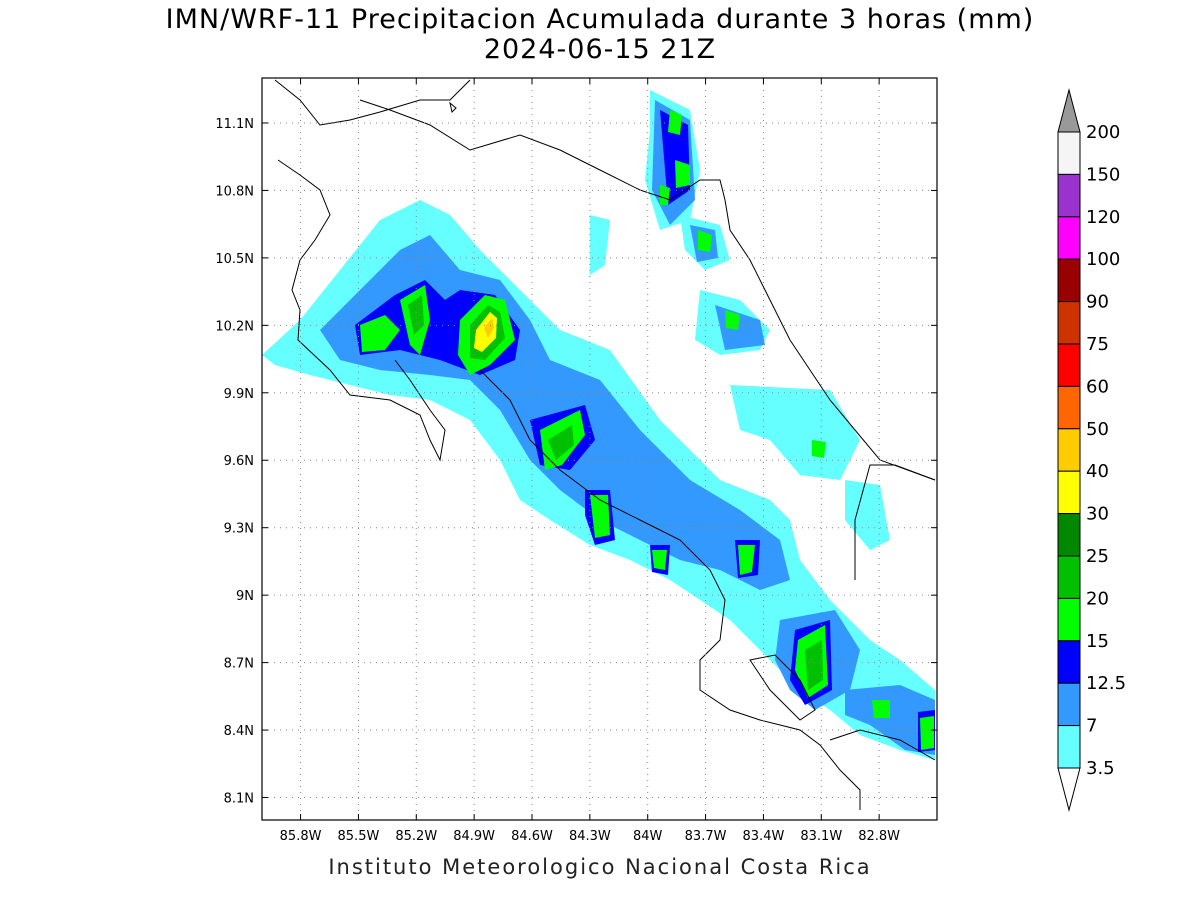  I want to click on lon-tick-label: 84W, so click(648, 836).